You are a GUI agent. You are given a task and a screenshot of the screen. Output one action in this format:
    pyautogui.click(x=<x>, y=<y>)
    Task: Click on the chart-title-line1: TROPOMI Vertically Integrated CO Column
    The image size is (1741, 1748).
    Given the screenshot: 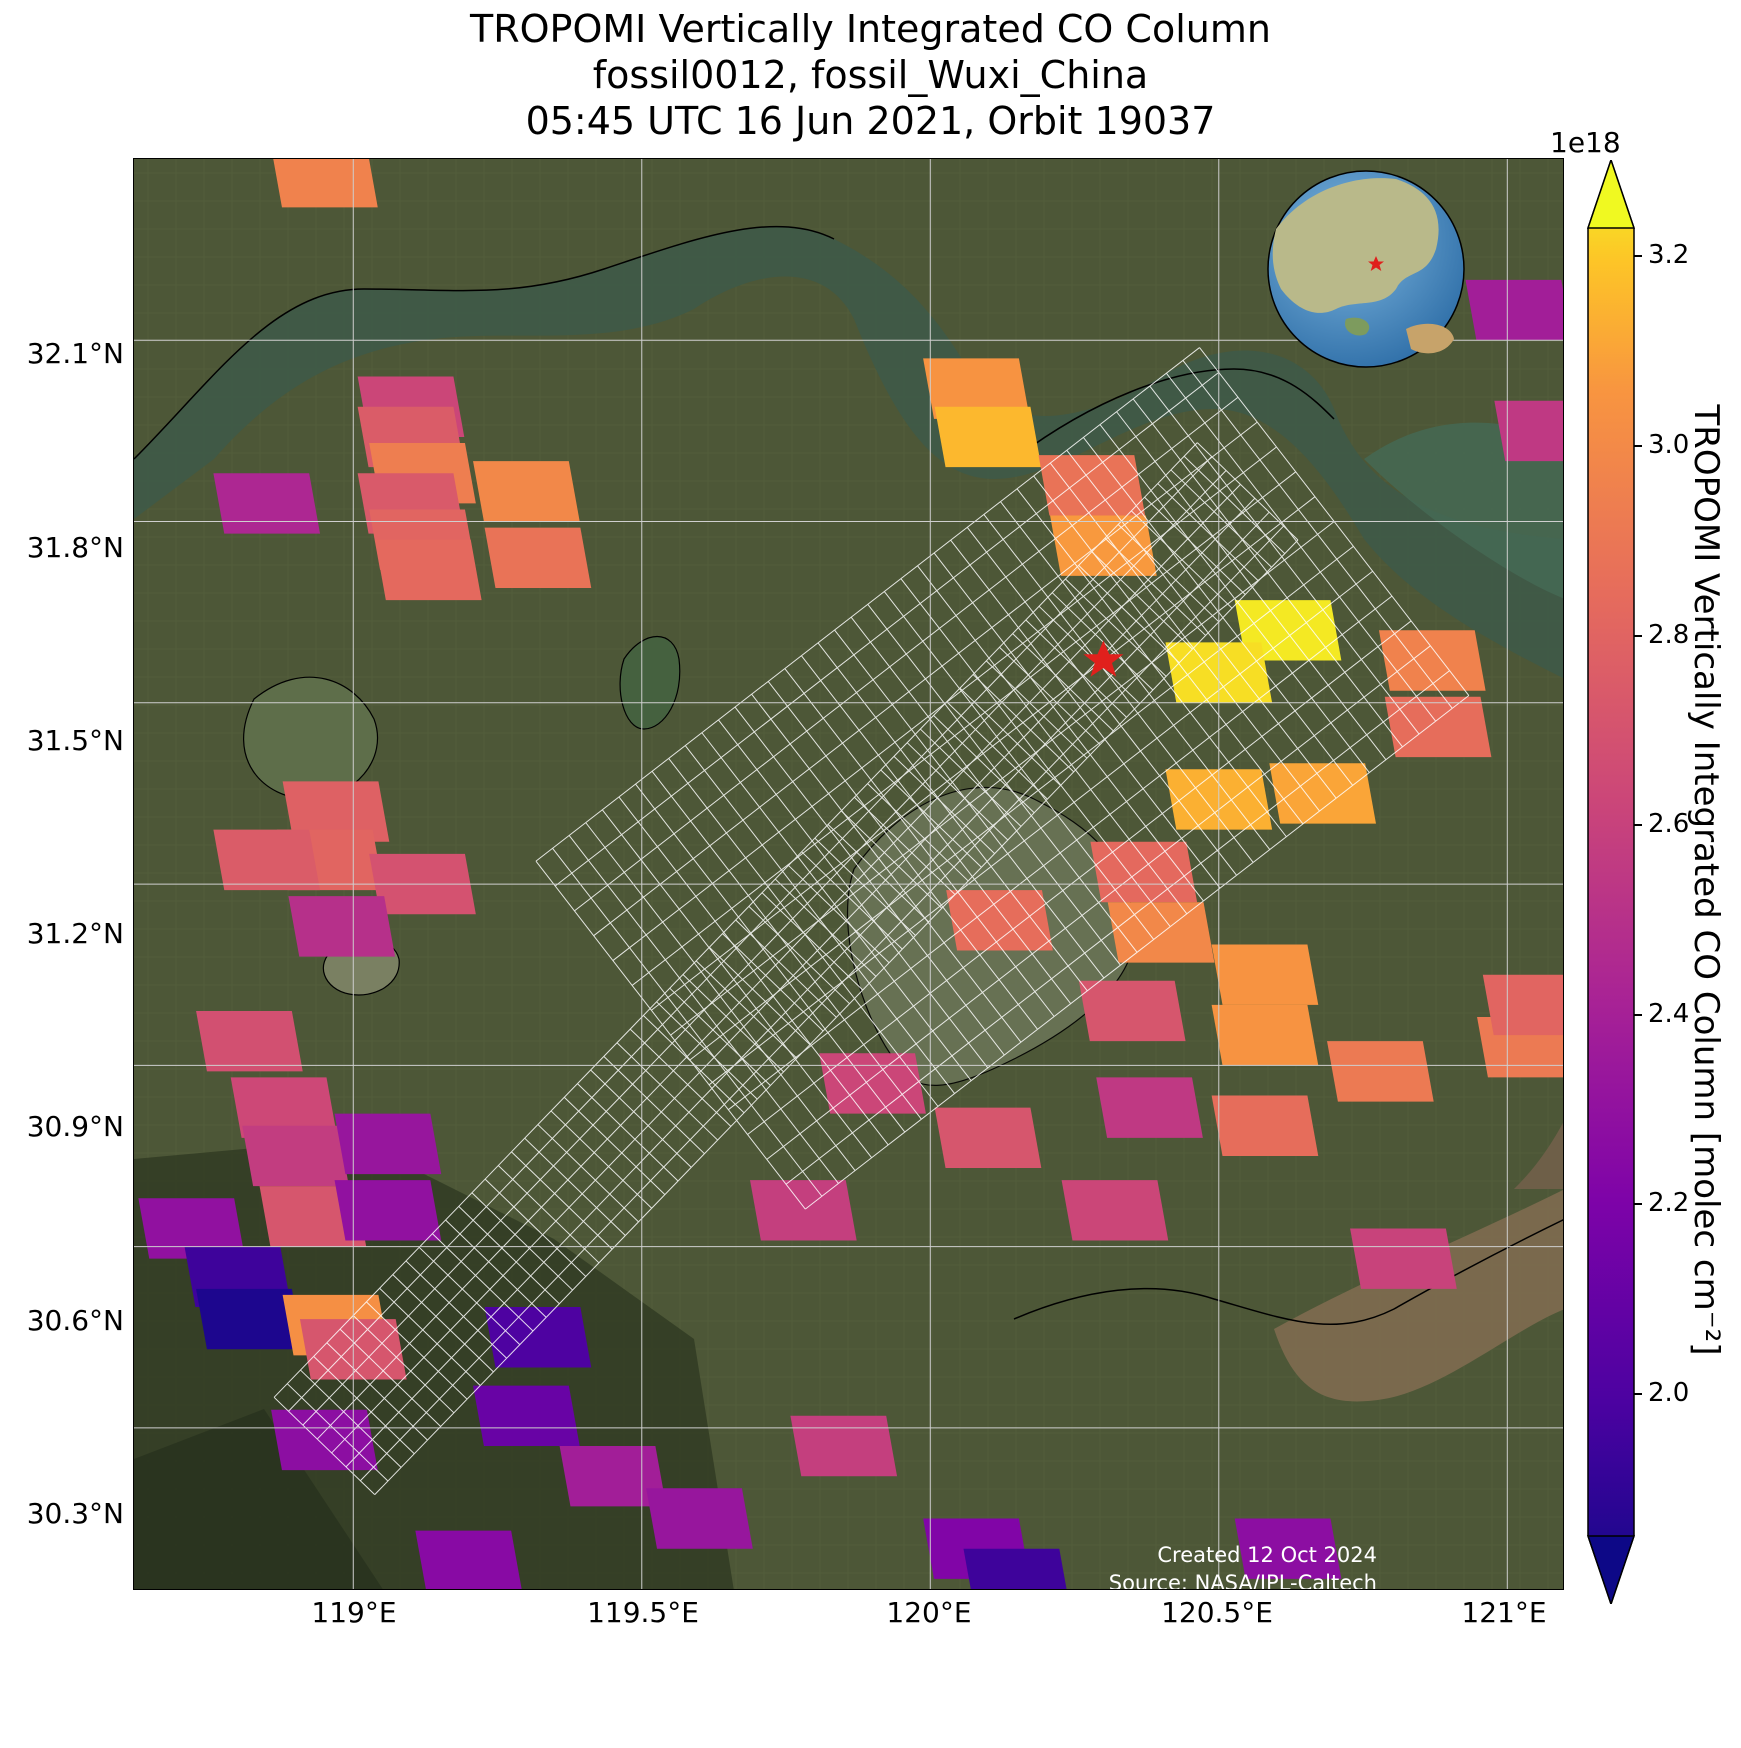 What is the action you would take?
    pyautogui.click(x=870, y=29)
    